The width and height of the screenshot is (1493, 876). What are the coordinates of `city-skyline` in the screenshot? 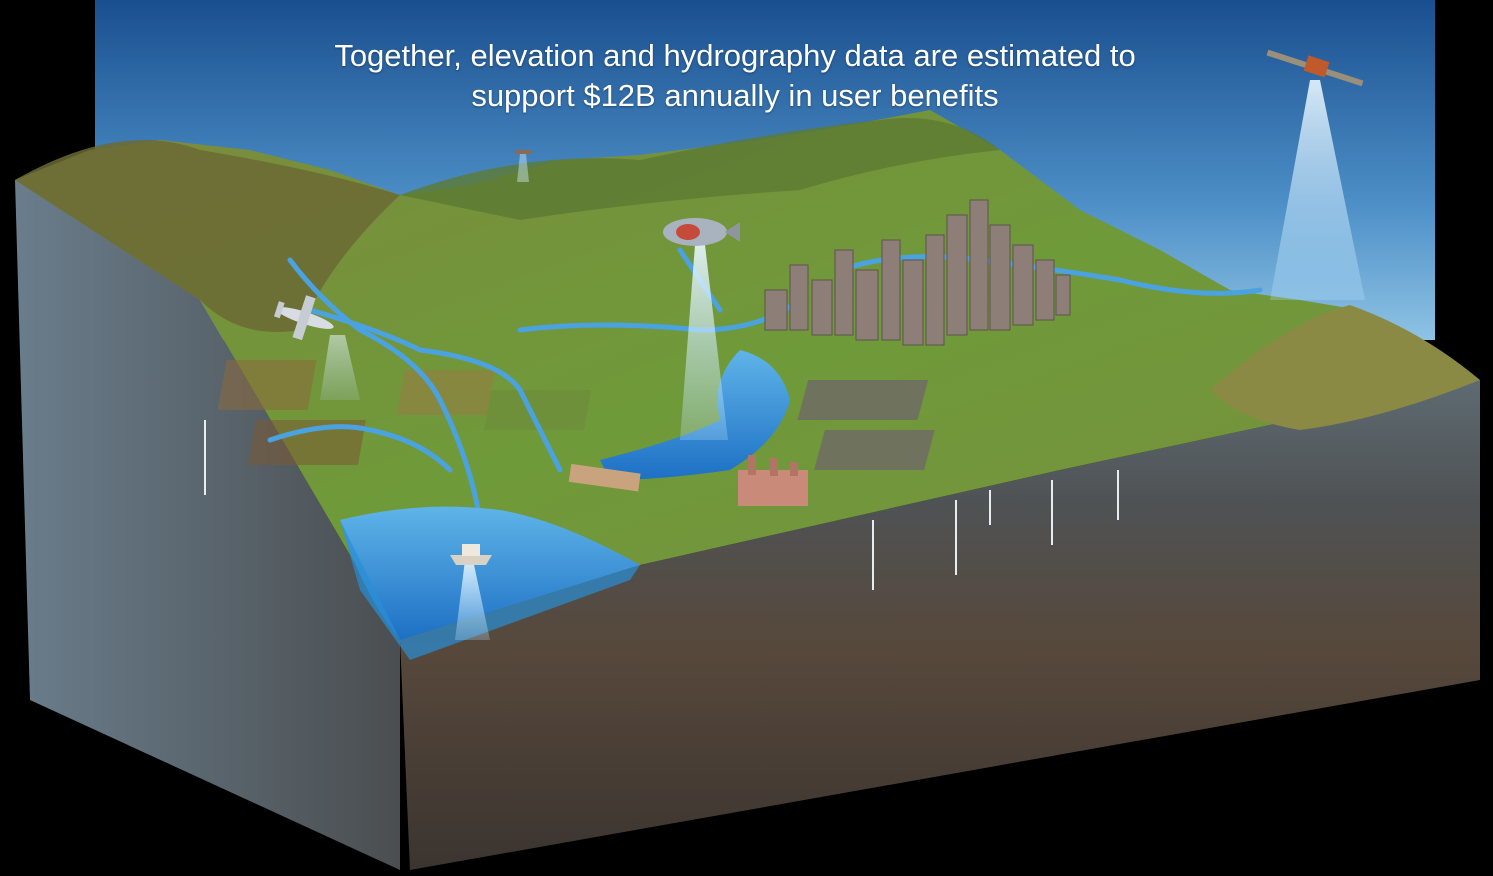 It's located at (917, 272).